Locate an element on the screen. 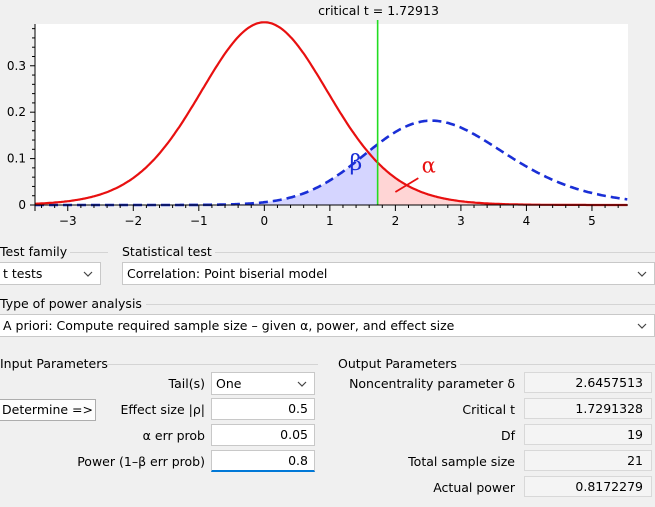  power-input: 0.8 is located at coordinates (263, 461).